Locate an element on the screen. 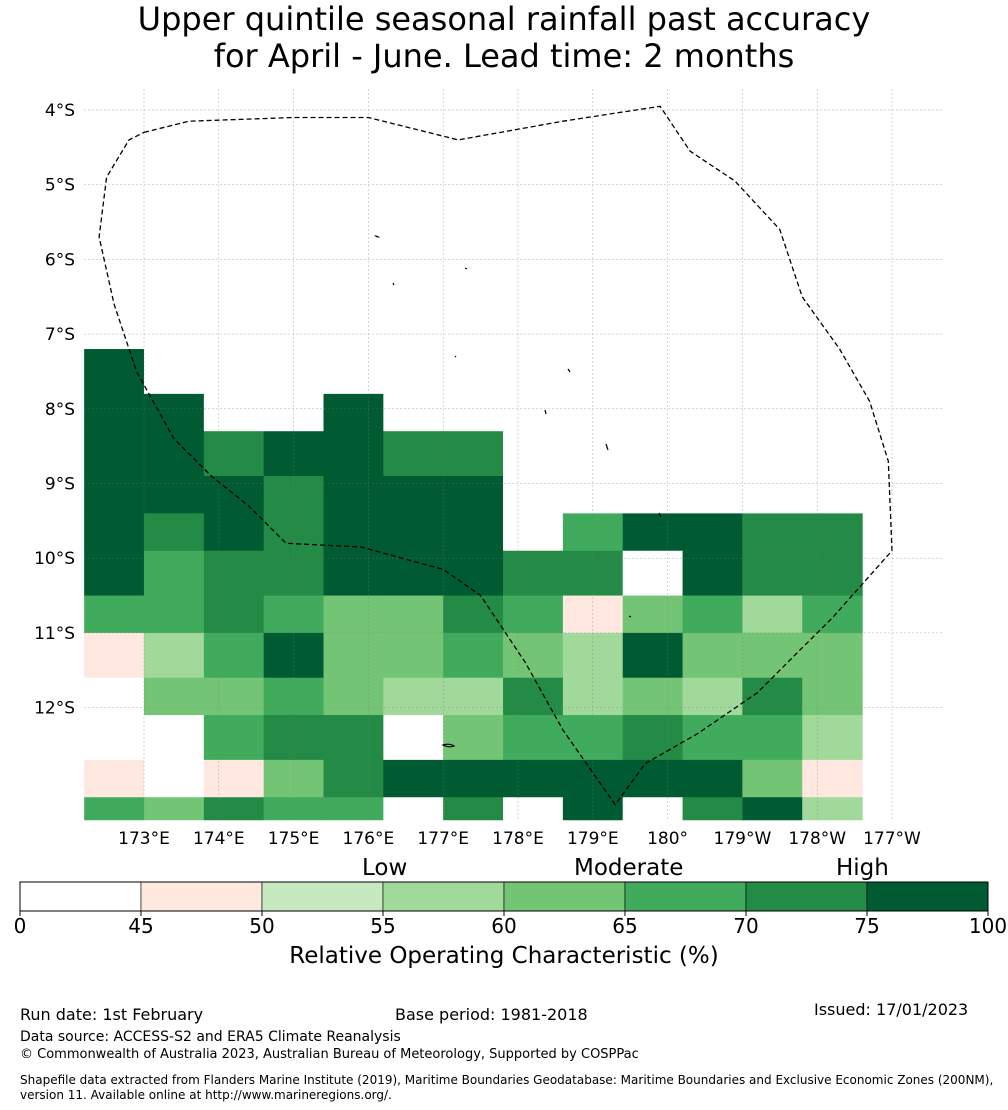 The width and height of the screenshot is (1008, 1110). longitude-label: 180° is located at coordinates (667, 839).